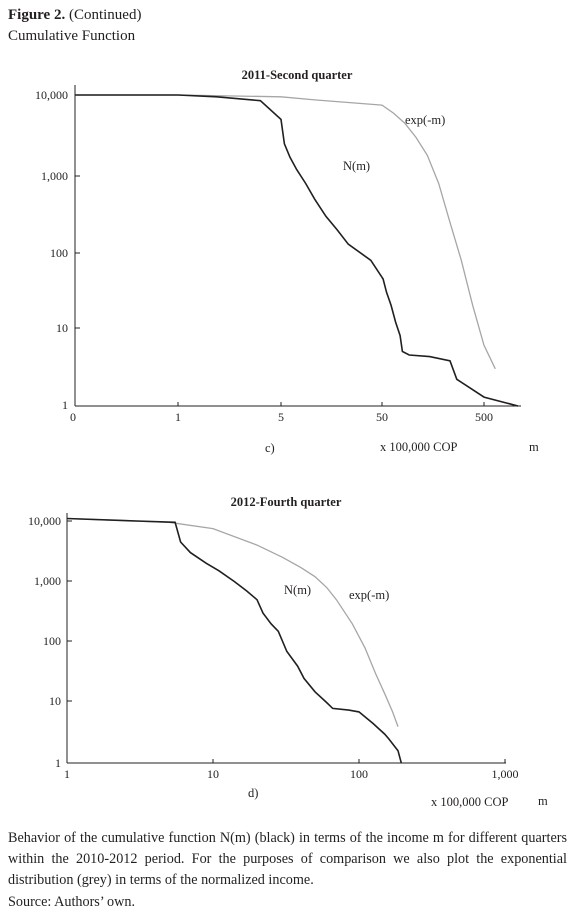 The image size is (575, 919). What do you see at coordinates (543, 801) in the screenshot?
I see `chart-2-x-var: m` at bounding box center [543, 801].